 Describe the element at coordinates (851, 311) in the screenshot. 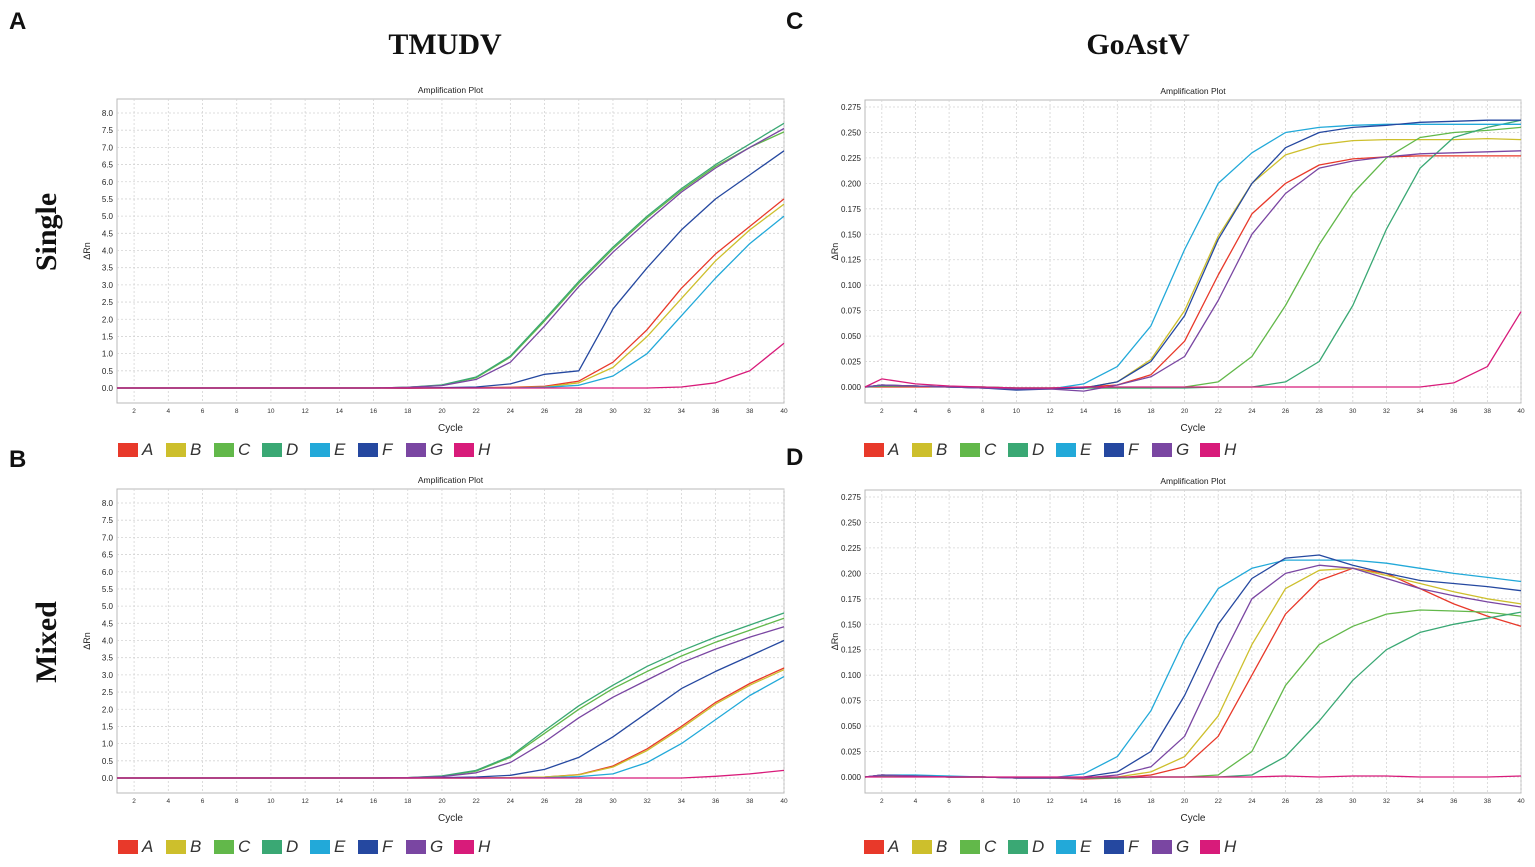

I see `y-tick-label: 0.075` at that location.